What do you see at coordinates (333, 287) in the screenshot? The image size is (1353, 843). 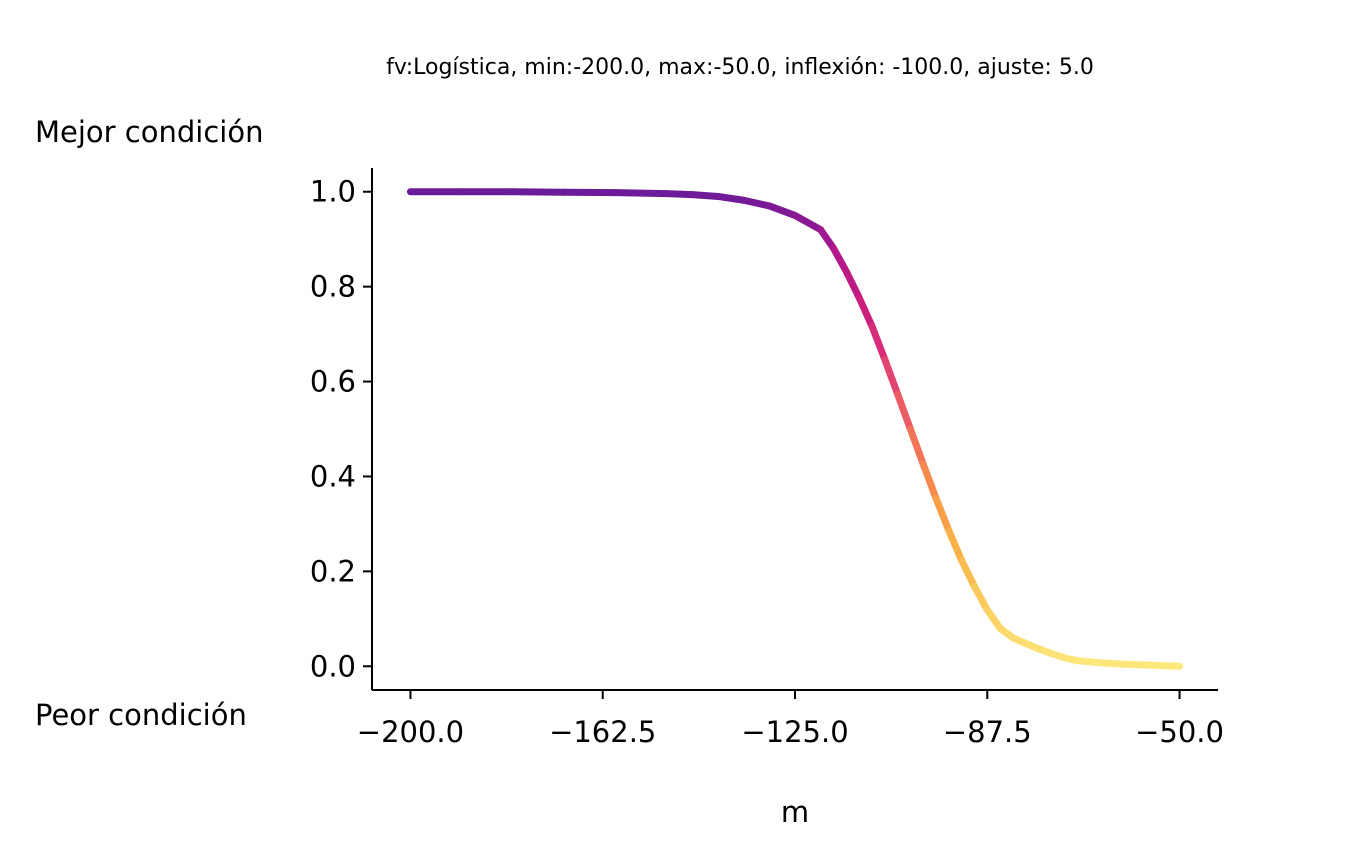 I see `y-tick-label: 0.8` at bounding box center [333, 287].